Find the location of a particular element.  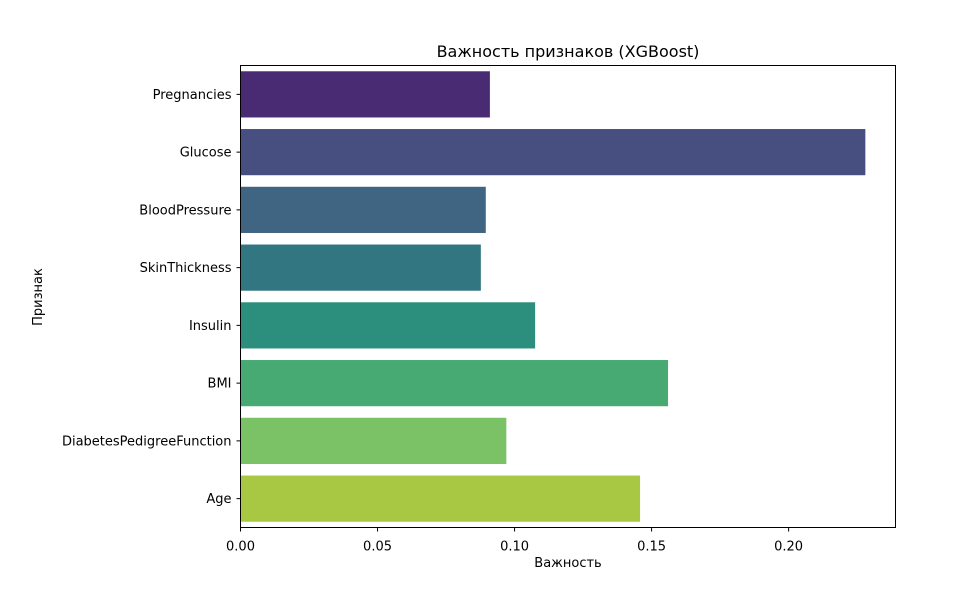

bar-insulin is located at coordinates (388, 325).